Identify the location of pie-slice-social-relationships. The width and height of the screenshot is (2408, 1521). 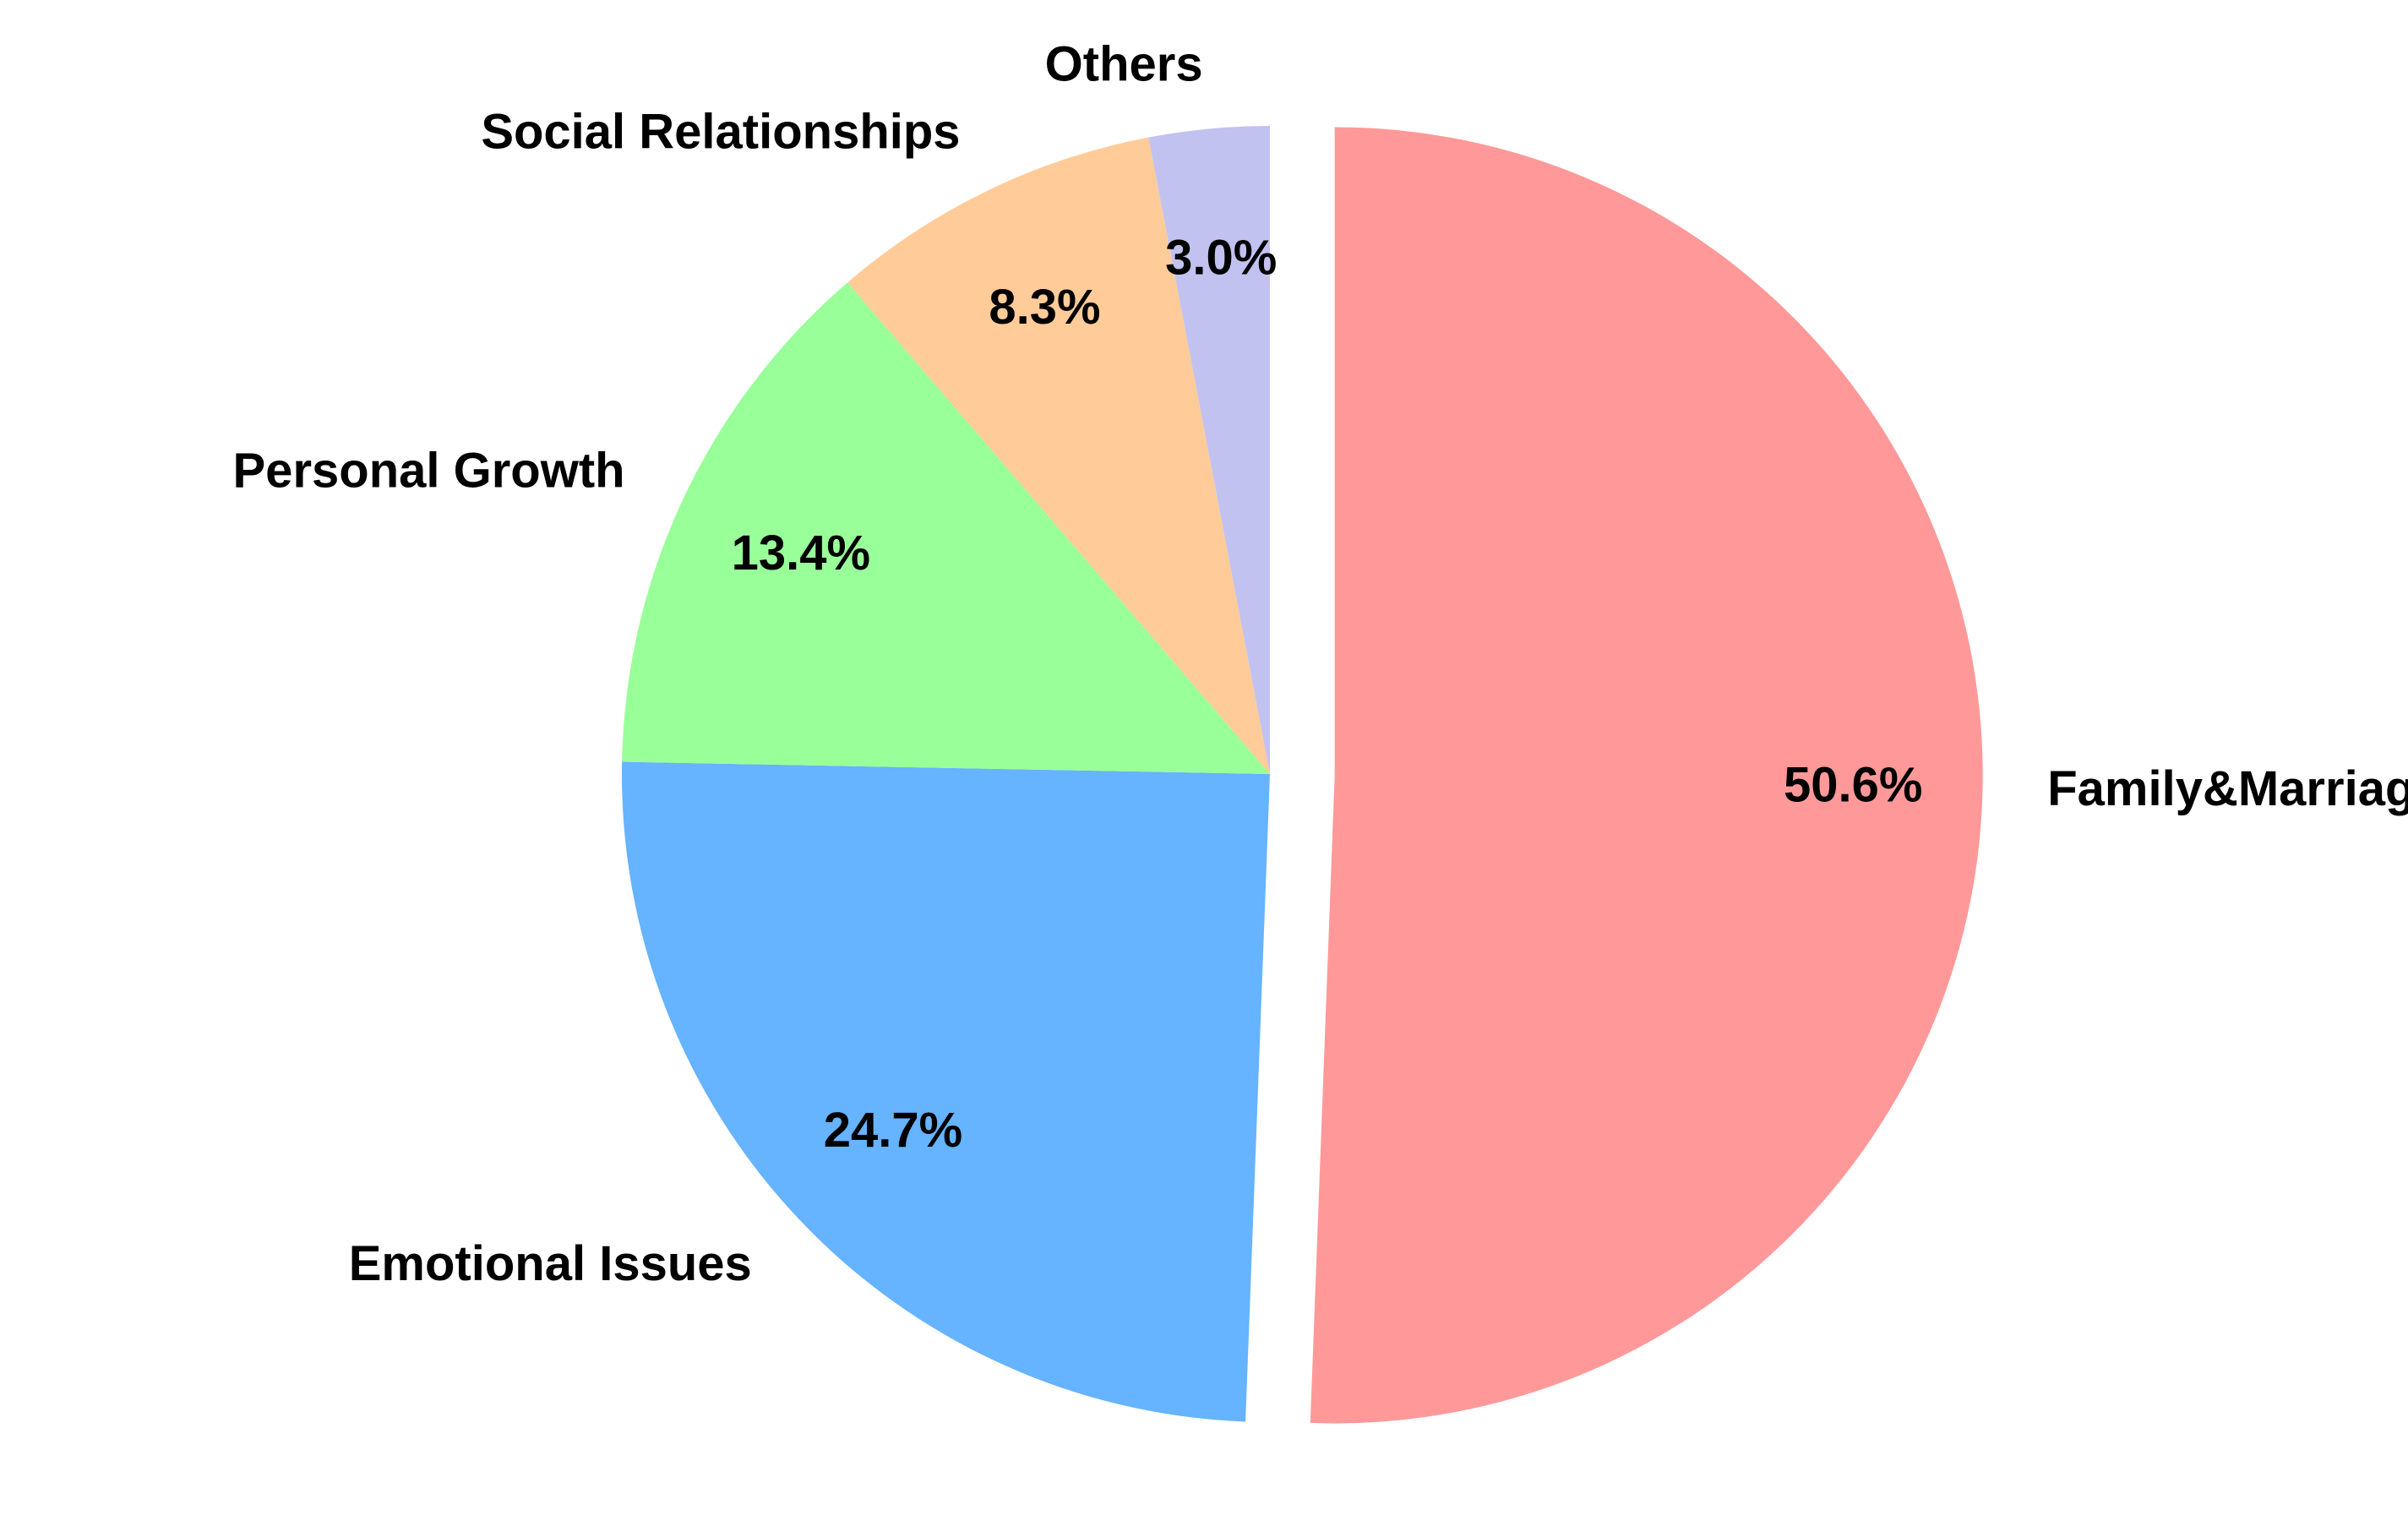
(1058, 456).